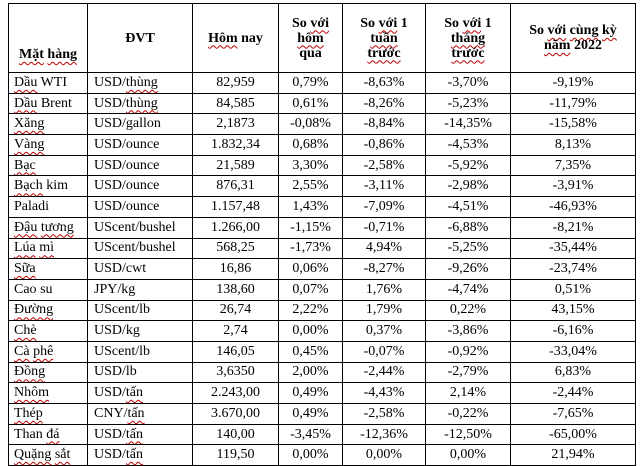  Describe the element at coordinates (235, 248) in the screenshot. I see `value-cell: 568,25` at that location.